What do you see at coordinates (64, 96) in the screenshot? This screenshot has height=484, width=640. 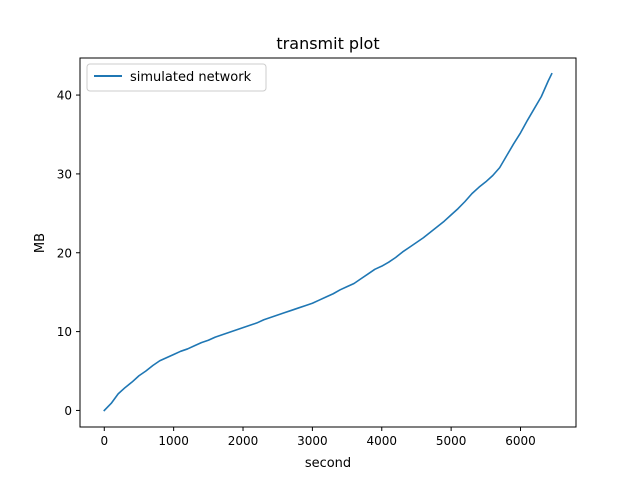 I see `y-tick-label-40: 40` at bounding box center [64, 96].